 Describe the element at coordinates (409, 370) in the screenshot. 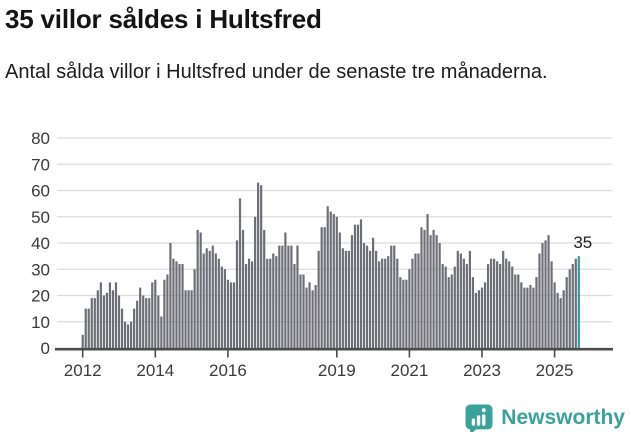

I see `x-axis-label: 2021` at that location.